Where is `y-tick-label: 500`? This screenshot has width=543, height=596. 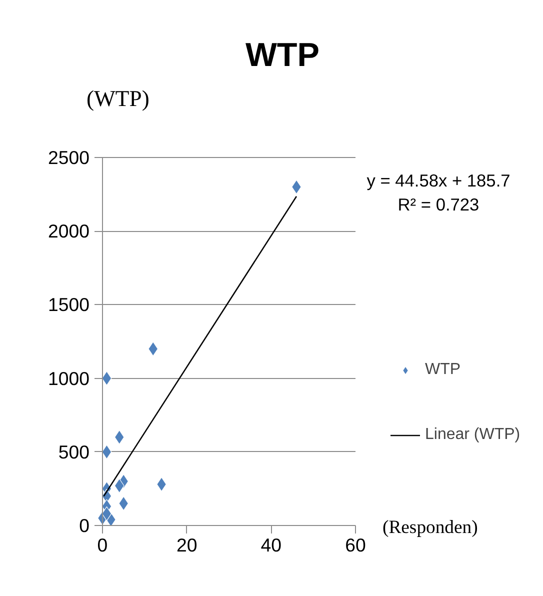
y-tick-label: 500 is located at coordinates (74, 451).